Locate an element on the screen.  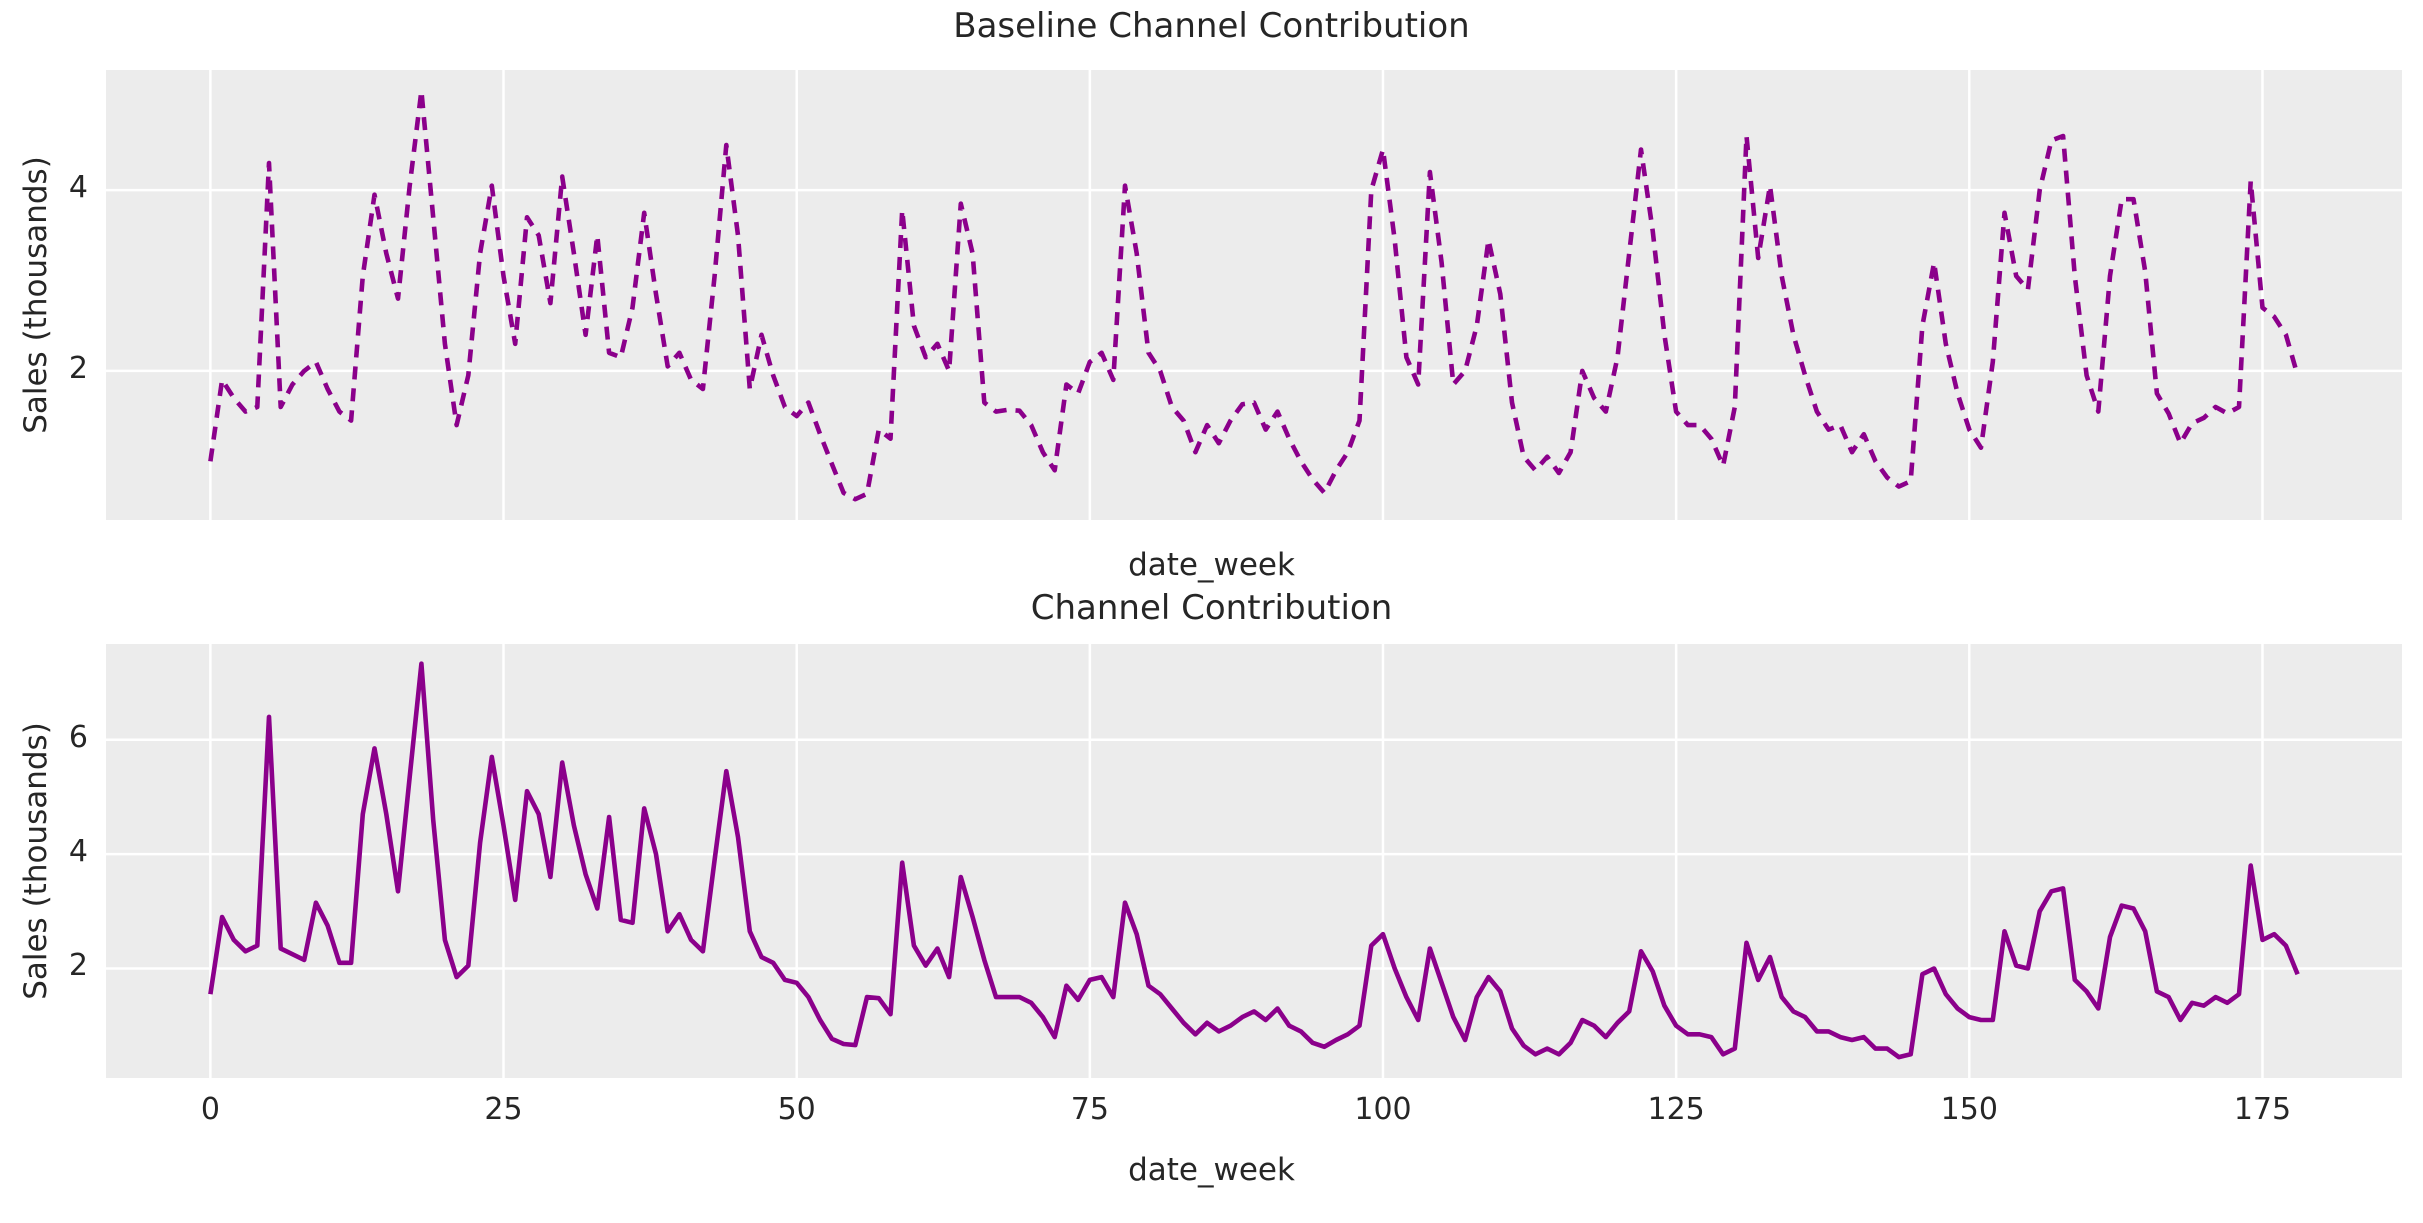
x-tick-label: 150 is located at coordinates (1969, 1109).